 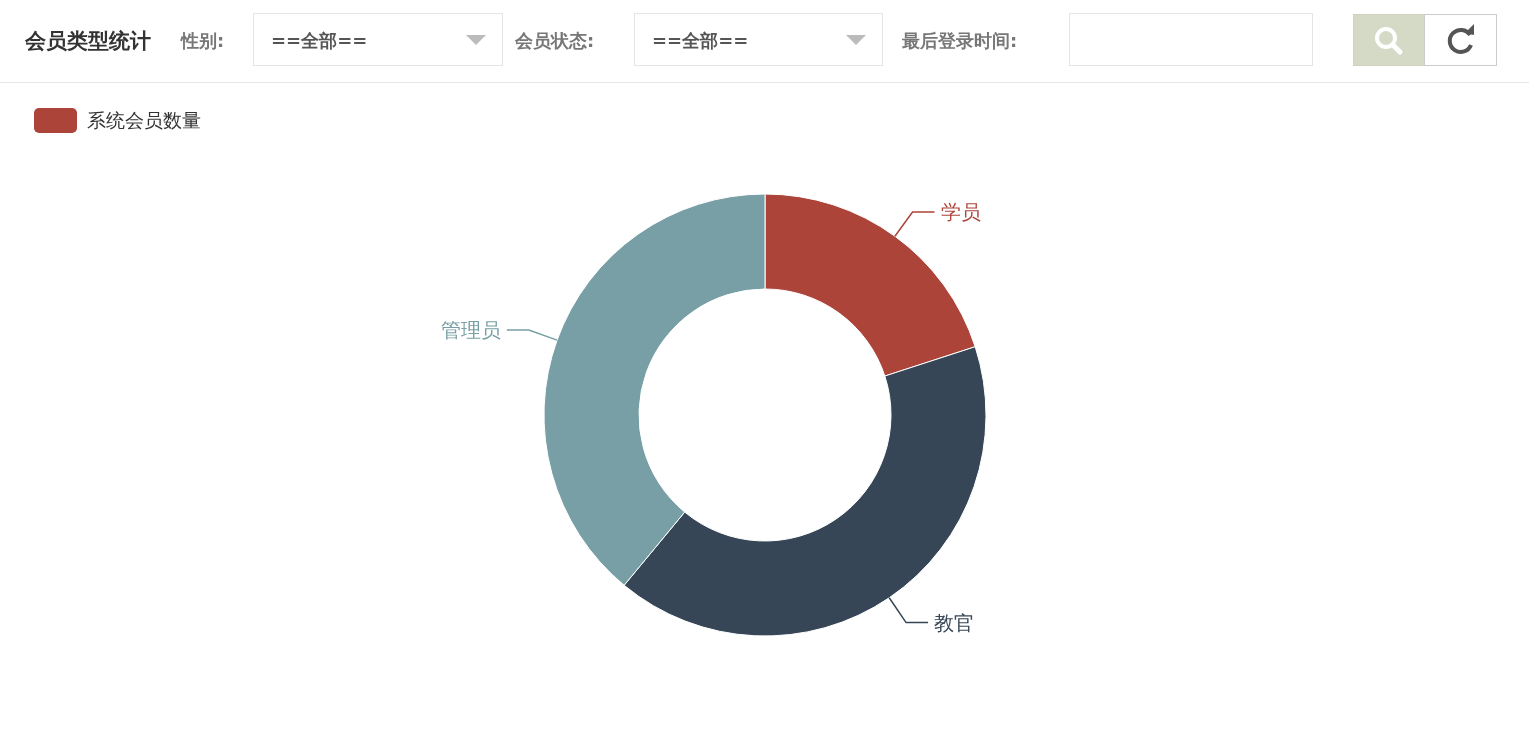 What do you see at coordinates (202, 40) in the screenshot?
I see `text: 性别:` at bounding box center [202, 40].